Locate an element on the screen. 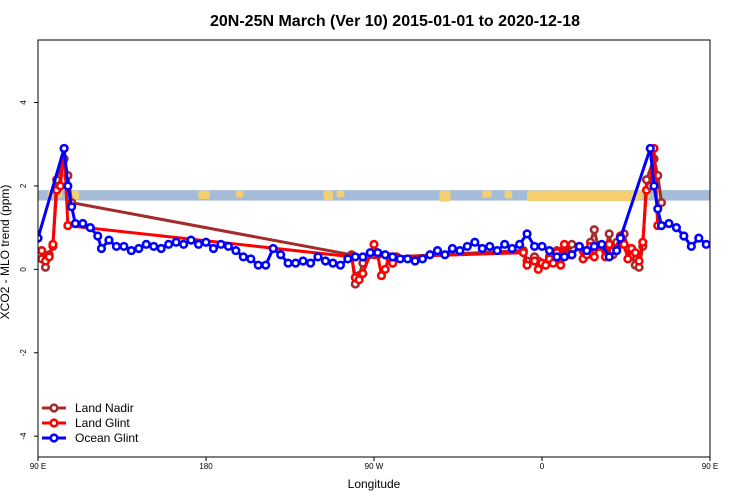 The height and width of the screenshot is (500, 750). y-tick-label: 2 is located at coordinates (23, 185).